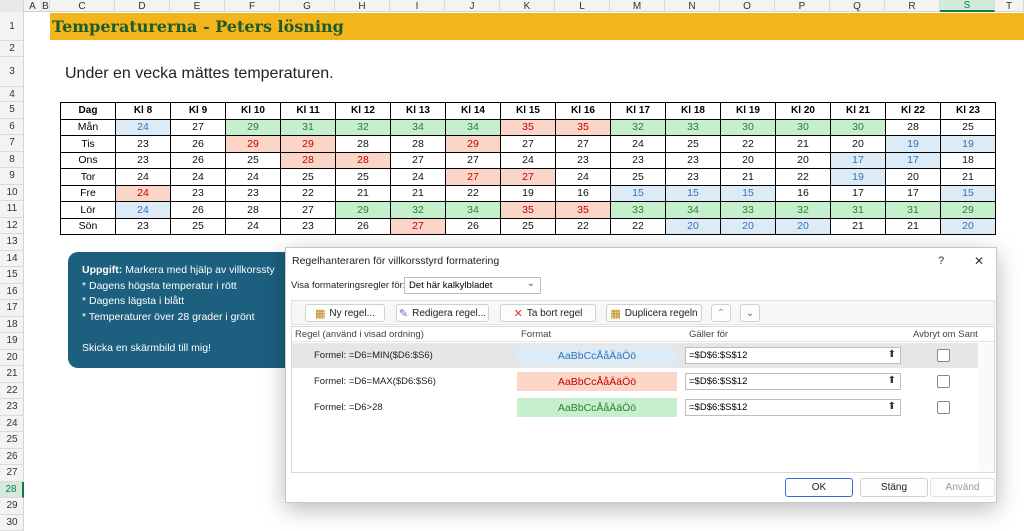 The height and width of the screenshot is (531, 1024). I want to click on temperature-cell: 35, so click(528, 127).